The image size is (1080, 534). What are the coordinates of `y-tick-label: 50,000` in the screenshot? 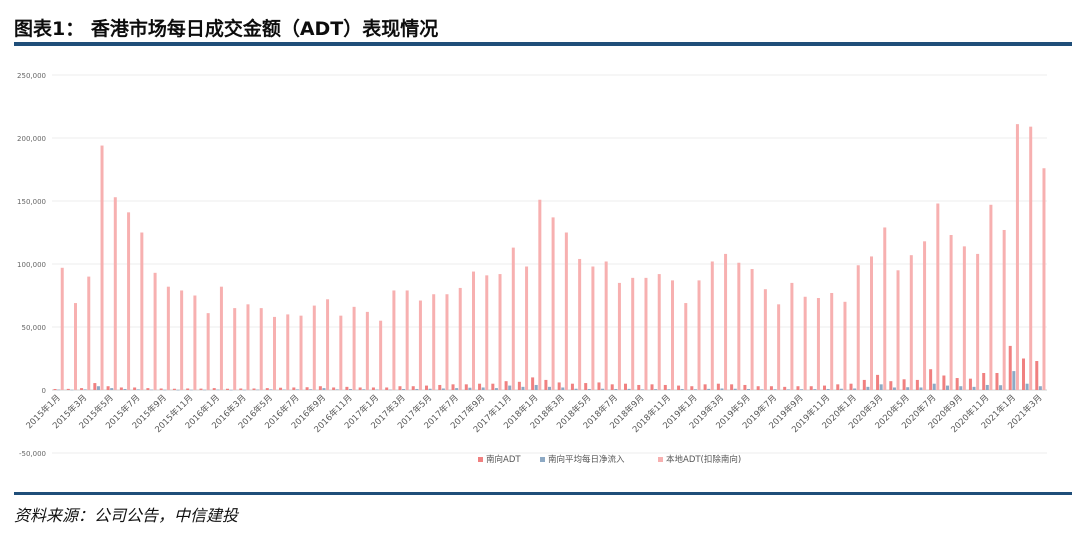 It's located at (34, 328).